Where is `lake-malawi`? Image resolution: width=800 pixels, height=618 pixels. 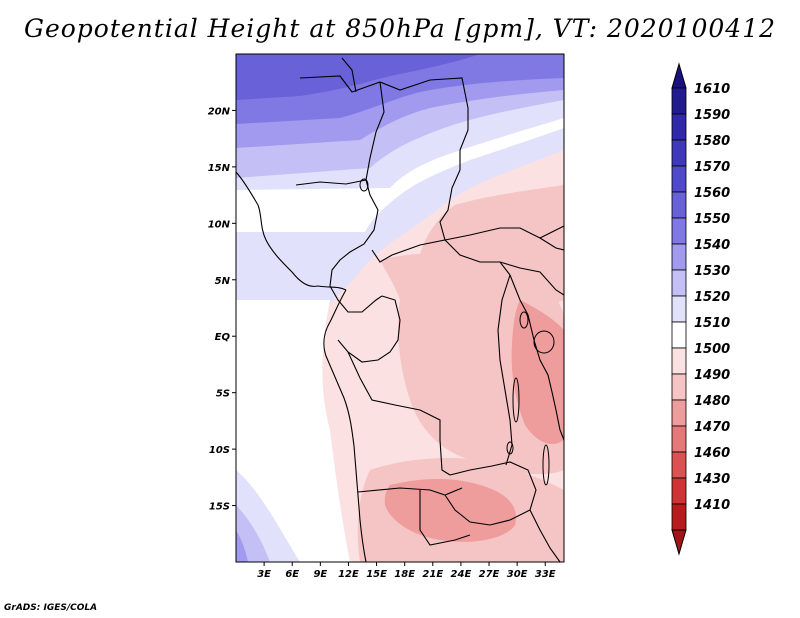 lake-malawi is located at coordinates (546, 465).